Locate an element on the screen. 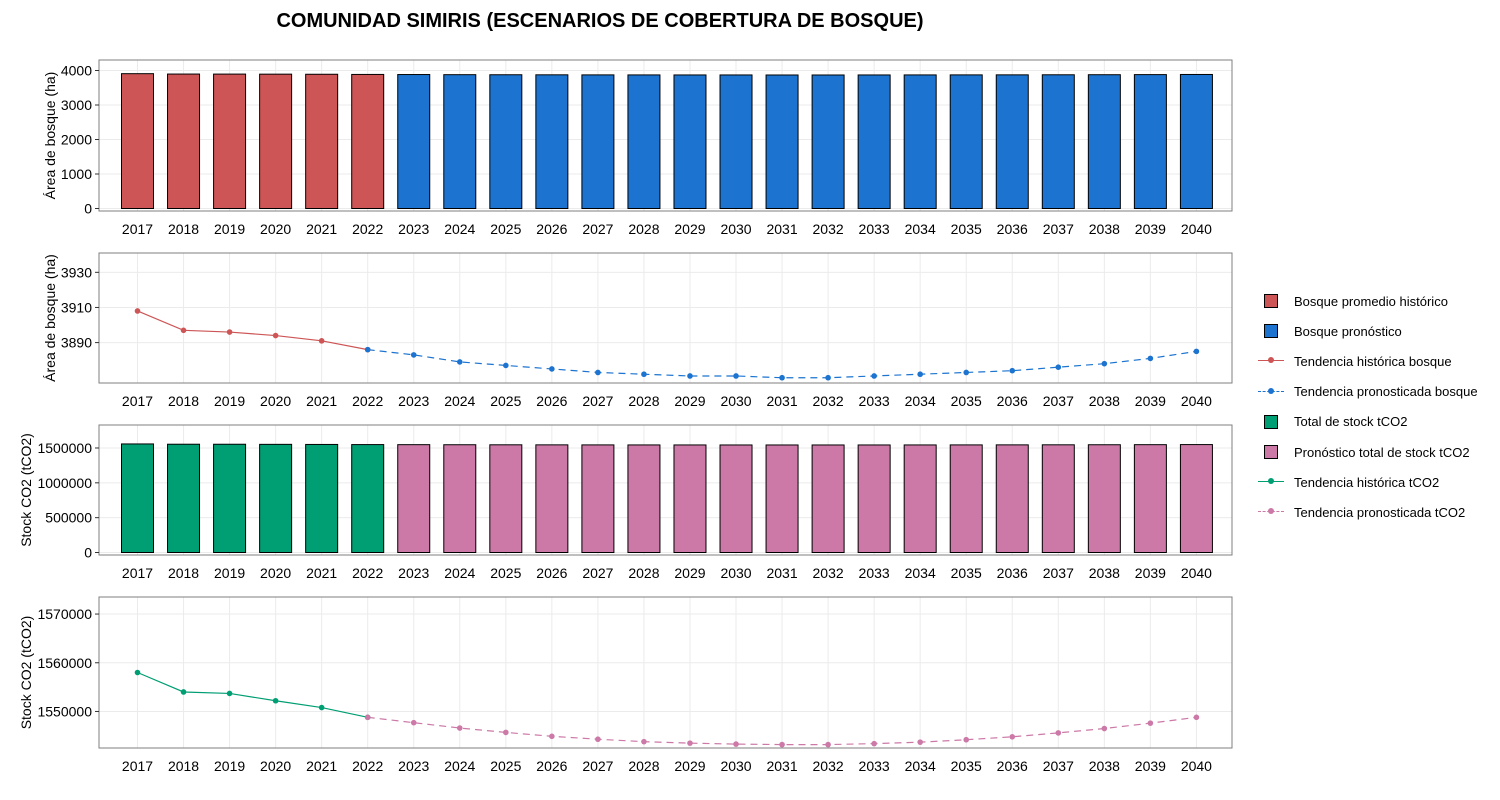 The width and height of the screenshot is (1500, 800). x-tick-label: 2026 is located at coordinates (551, 401).